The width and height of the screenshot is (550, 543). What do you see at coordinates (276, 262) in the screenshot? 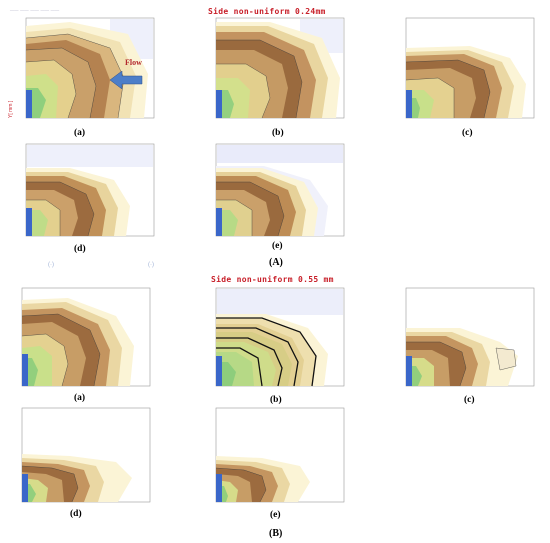
I see `section-a-label: (A)` at bounding box center [276, 262].